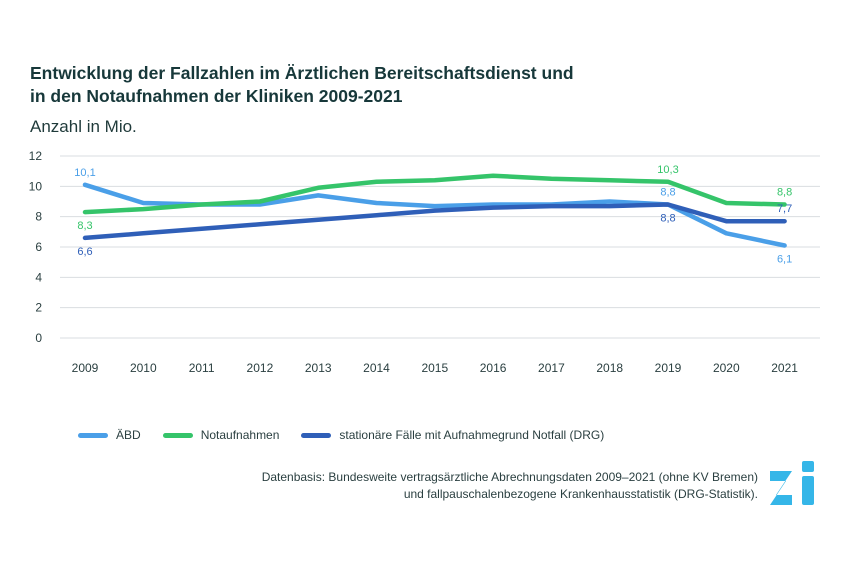 The width and height of the screenshot is (850, 566). What do you see at coordinates (84, 226) in the screenshot?
I see `data-label: 8,3` at bounding box center [84, 226].